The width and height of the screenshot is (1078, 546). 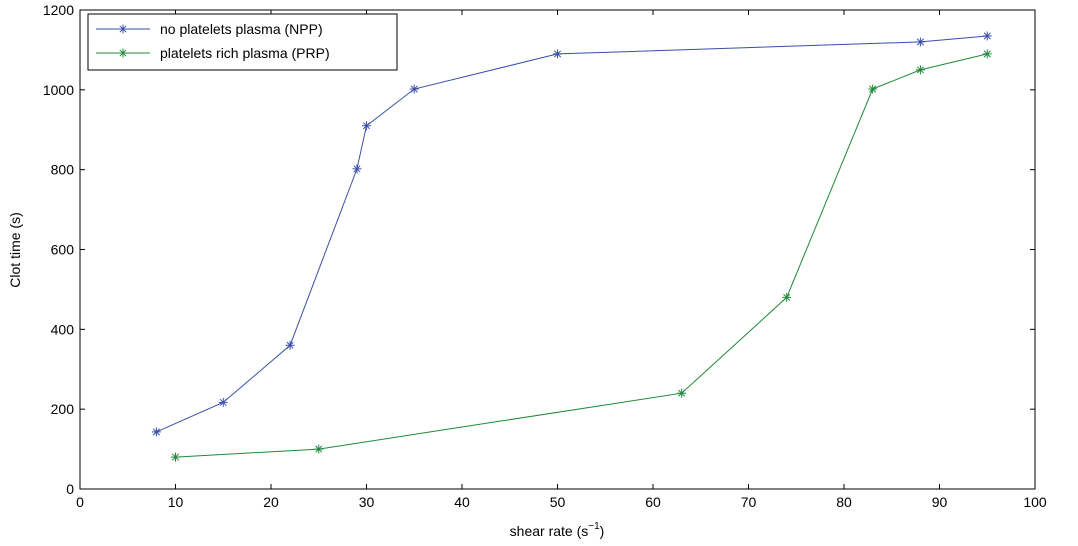 I want to click on x-tick-label: 0, so click(x=80, y=502).